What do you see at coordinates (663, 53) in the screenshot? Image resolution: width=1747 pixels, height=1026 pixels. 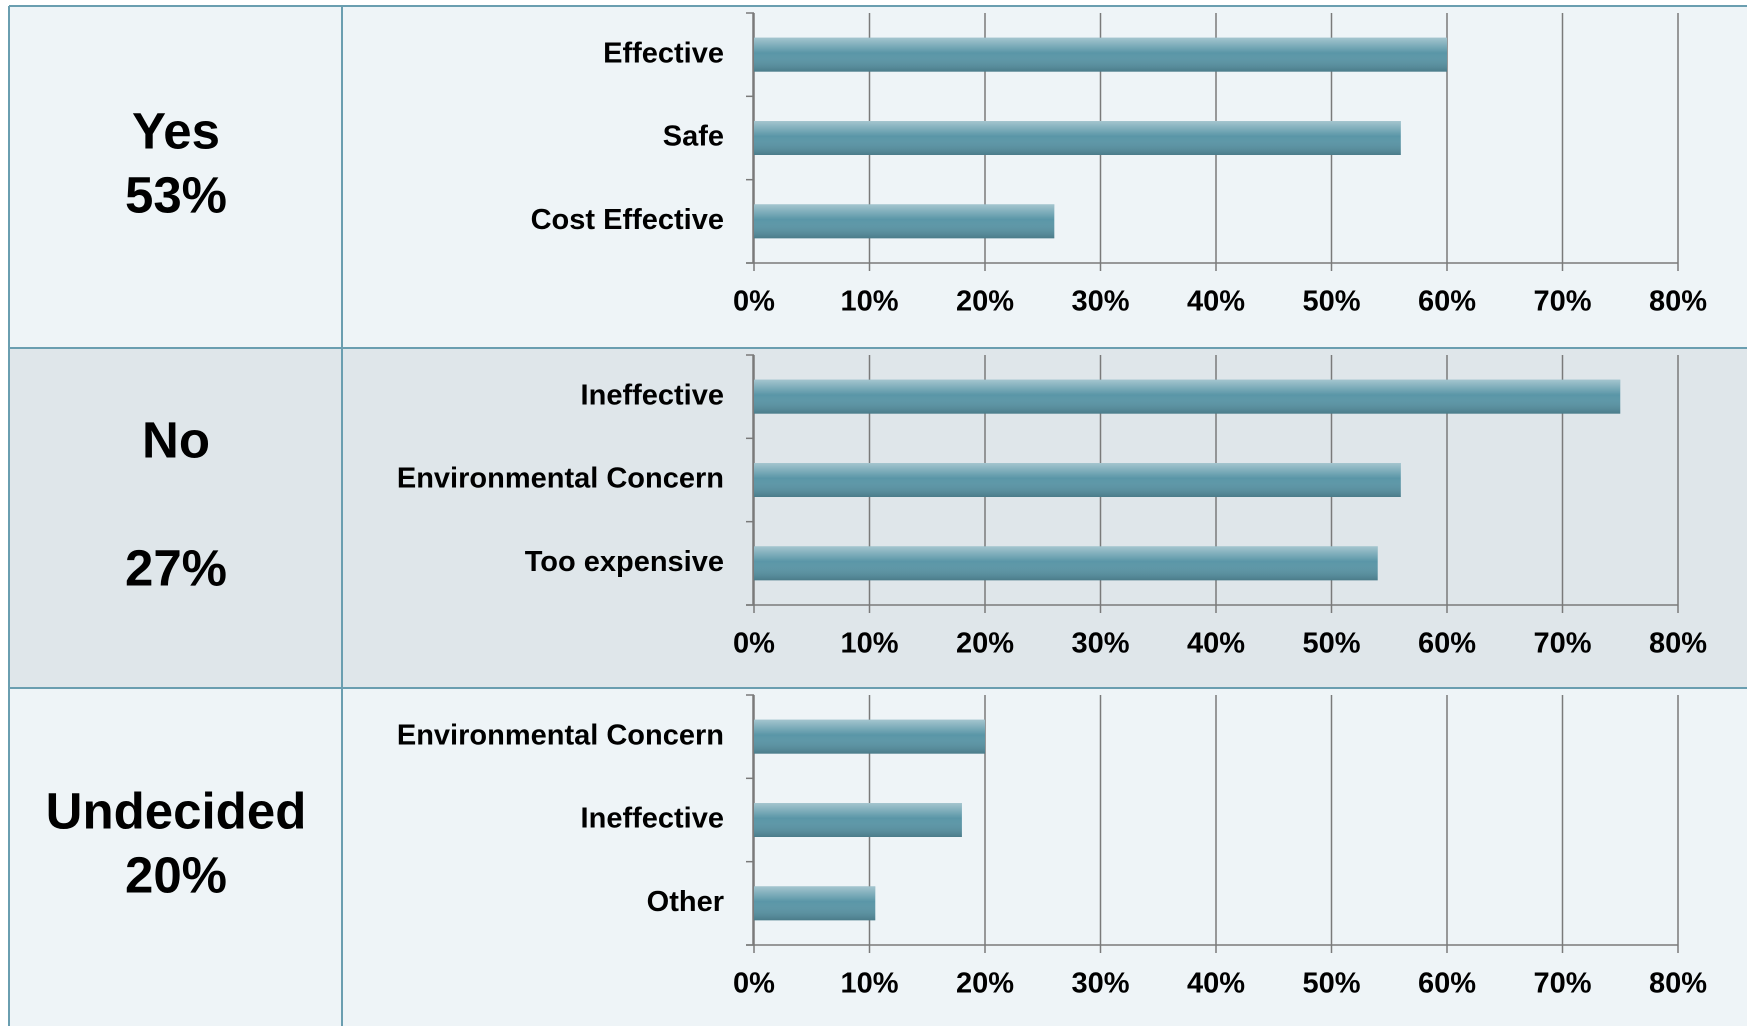 I see `category-label: Effective` at bounding box center [663, 53].